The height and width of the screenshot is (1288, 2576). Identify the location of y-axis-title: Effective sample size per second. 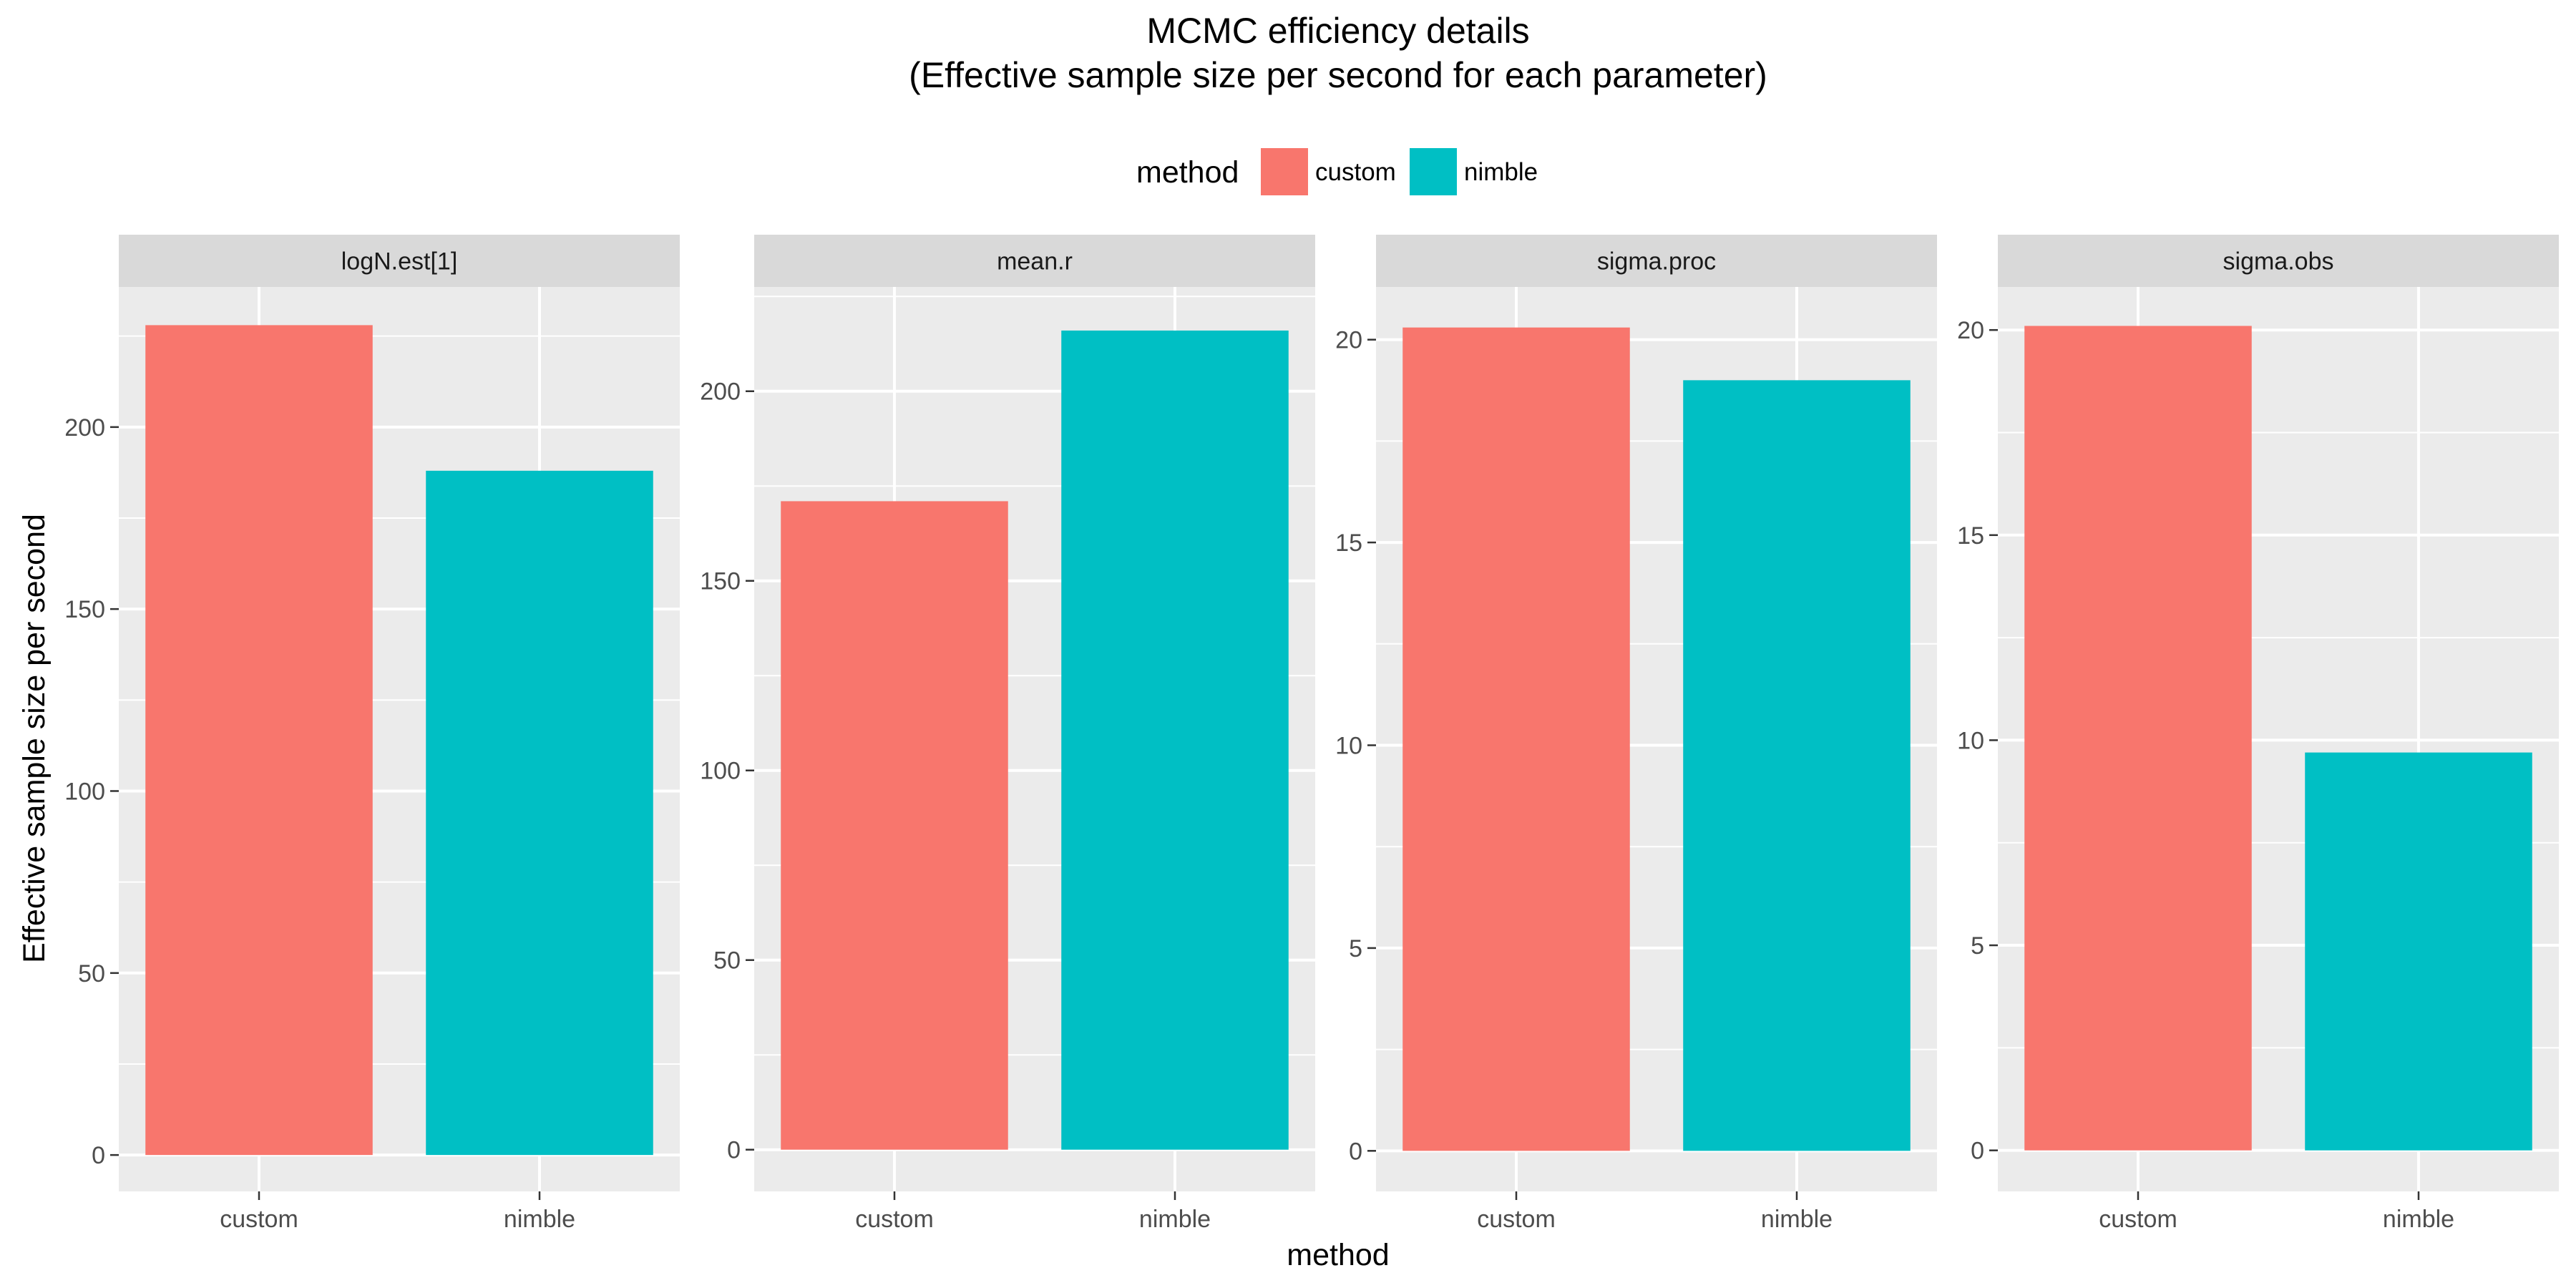
(34, 738).